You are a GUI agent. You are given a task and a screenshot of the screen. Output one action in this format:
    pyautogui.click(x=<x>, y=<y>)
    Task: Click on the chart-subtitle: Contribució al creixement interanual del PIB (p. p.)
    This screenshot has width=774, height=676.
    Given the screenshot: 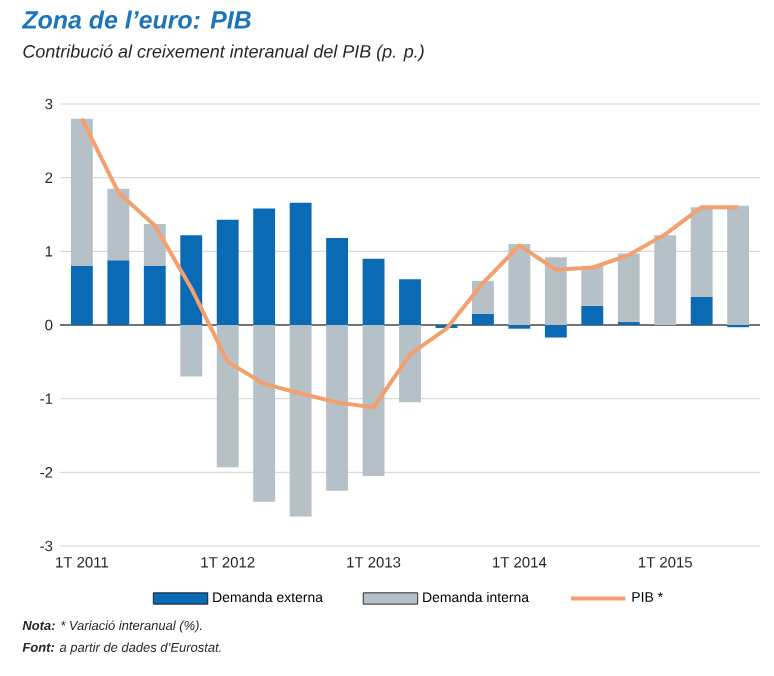 What is the action you would take?
    pyautogui.click(x=223, y=53)
    